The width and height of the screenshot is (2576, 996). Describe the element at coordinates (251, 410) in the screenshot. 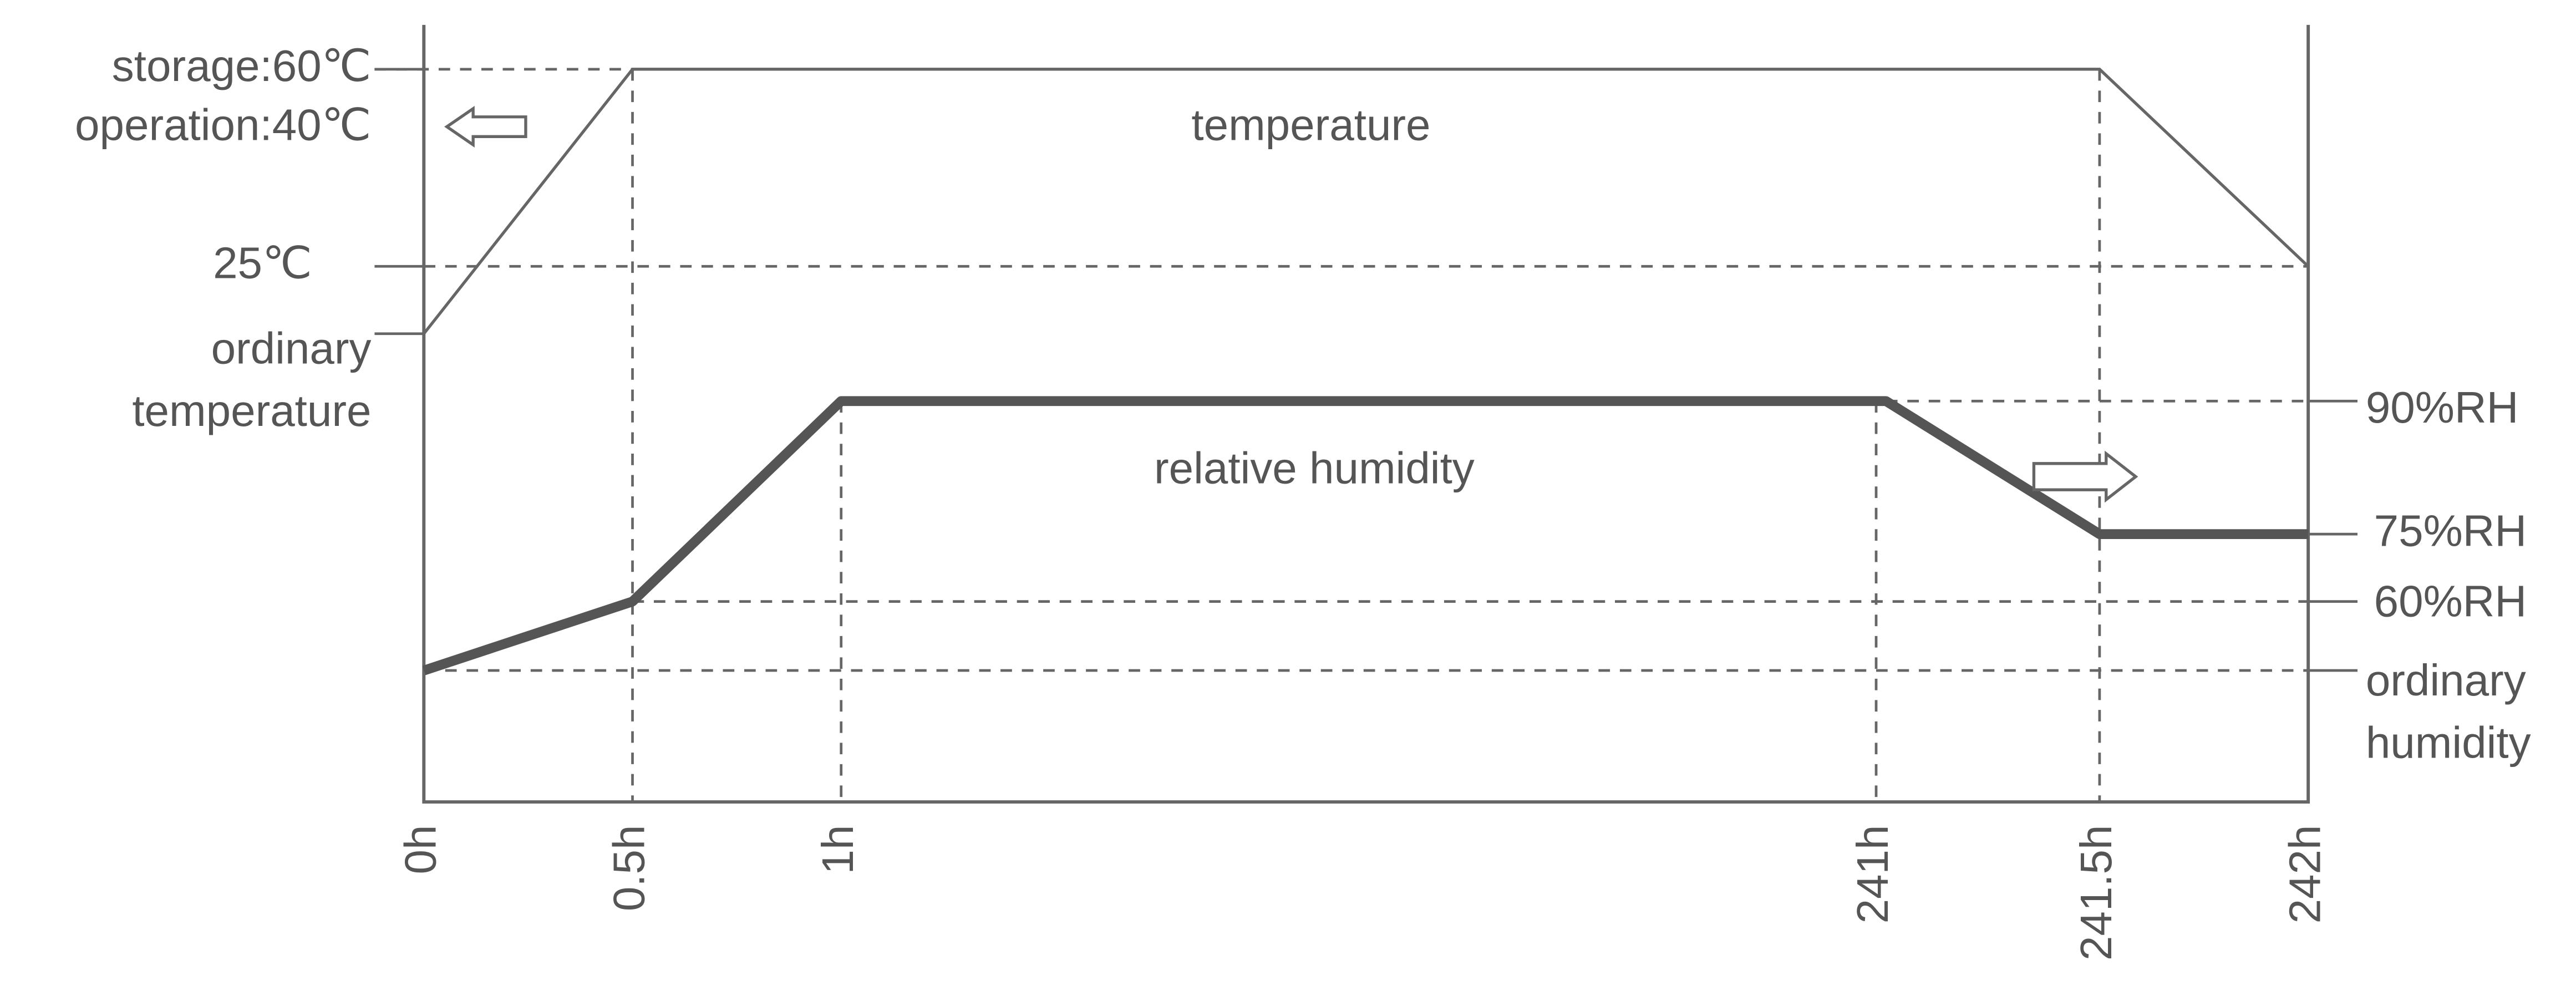

I see `left-label: temperature` at that location.